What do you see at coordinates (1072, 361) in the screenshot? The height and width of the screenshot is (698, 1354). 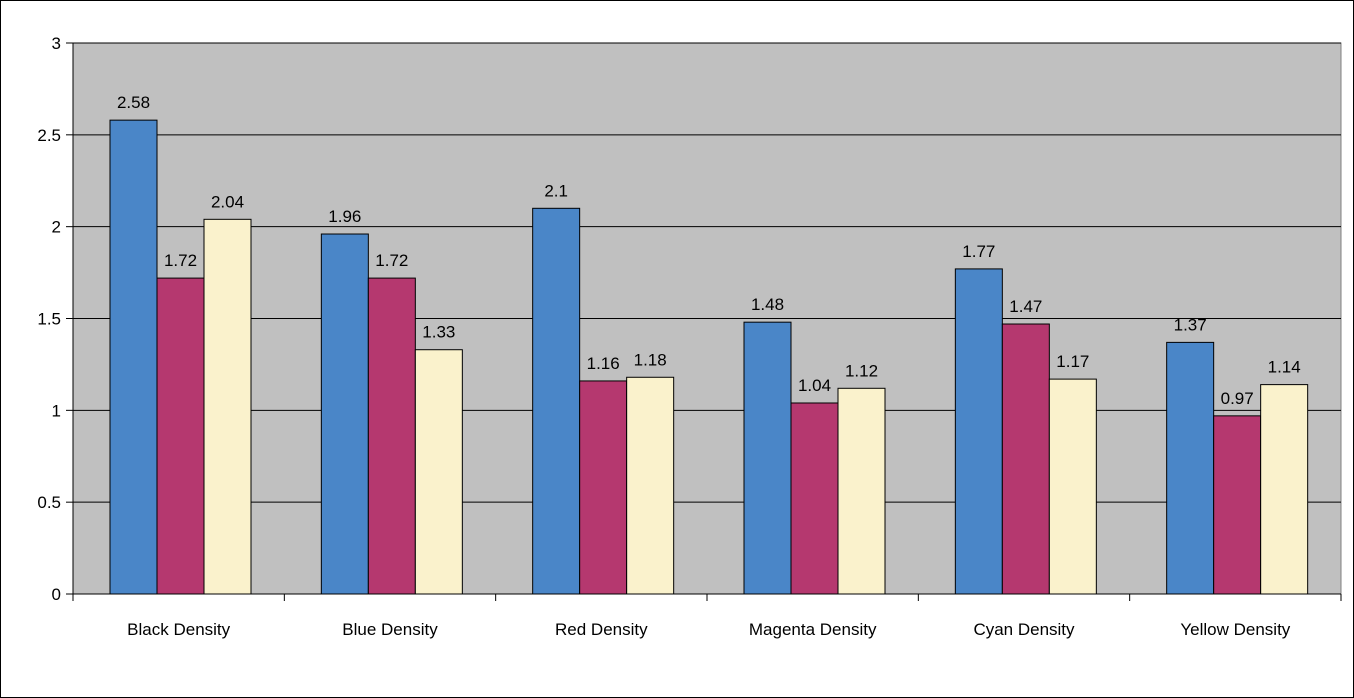 I see `data-label: 1.17` at bounding box center [1072, 361].